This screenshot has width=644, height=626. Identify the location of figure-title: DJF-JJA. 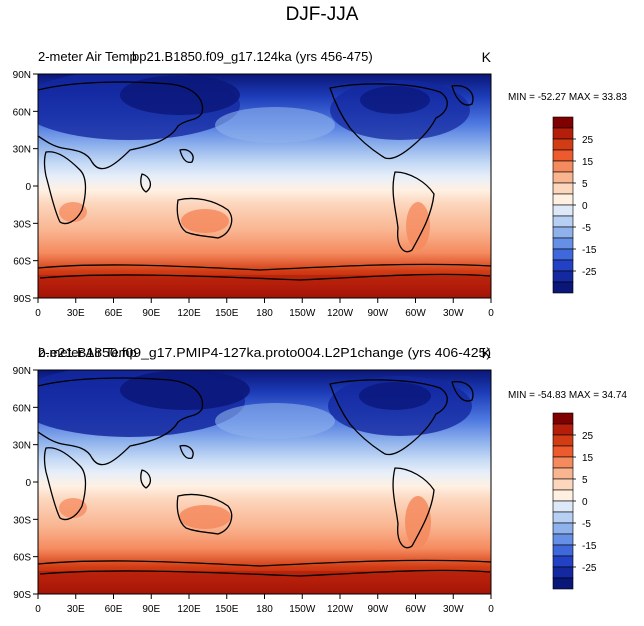
(322, 14).